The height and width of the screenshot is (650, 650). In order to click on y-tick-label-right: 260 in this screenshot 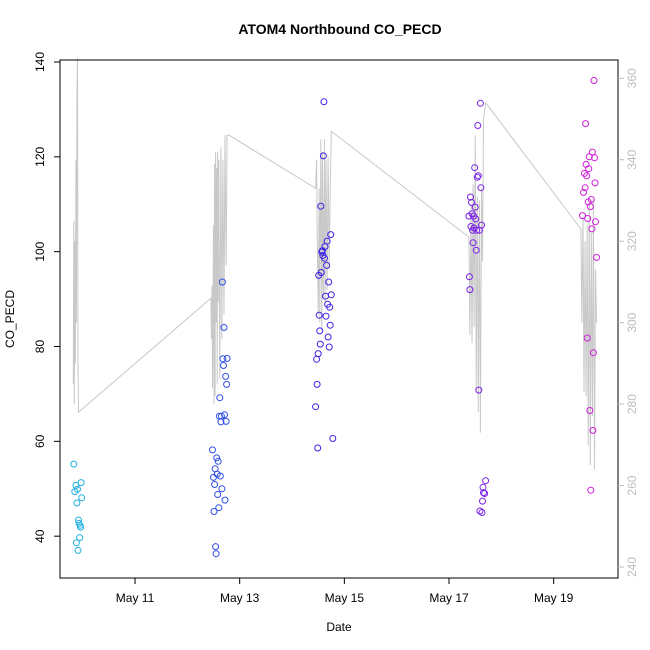, I will do `click(632, 485)`.